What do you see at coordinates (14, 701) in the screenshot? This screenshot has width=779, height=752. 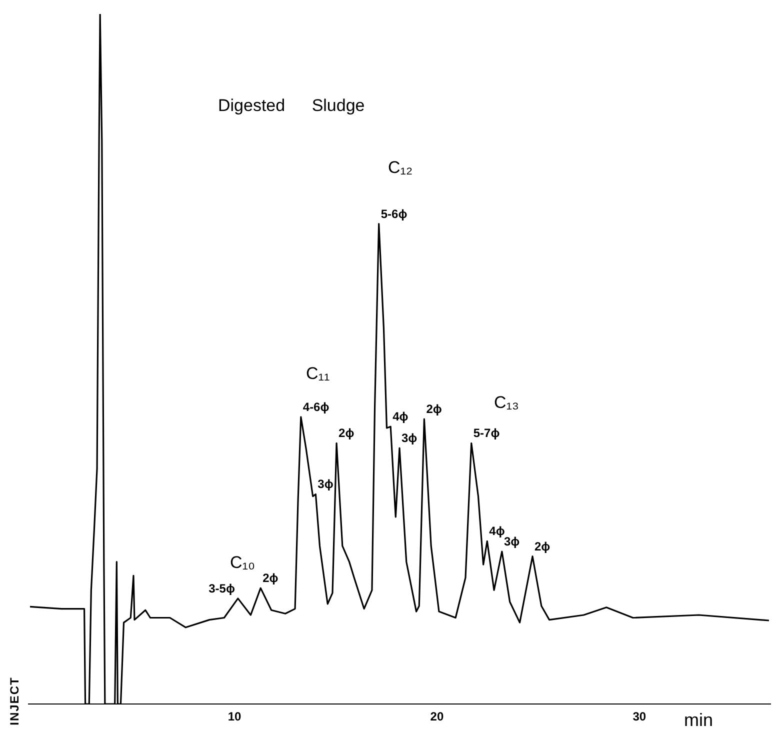 I see `text: INJECT` at bounding box center [14, 701].